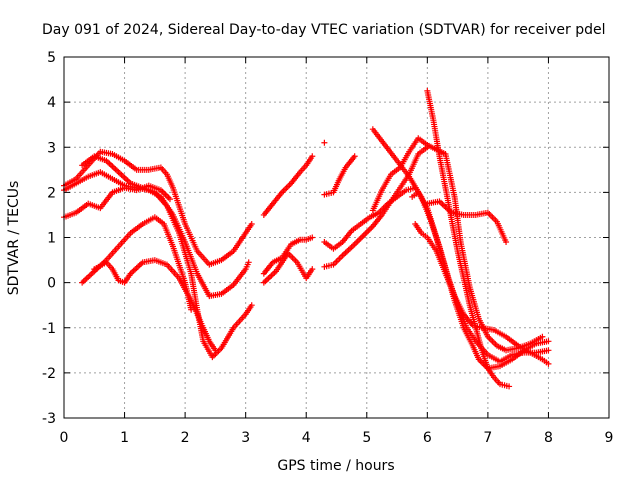 The width and height of the screenshot is (640, 480). Describe the element at coordinates (548, 438) in the screenshot. I see `x-tick-label: 8` at that location.